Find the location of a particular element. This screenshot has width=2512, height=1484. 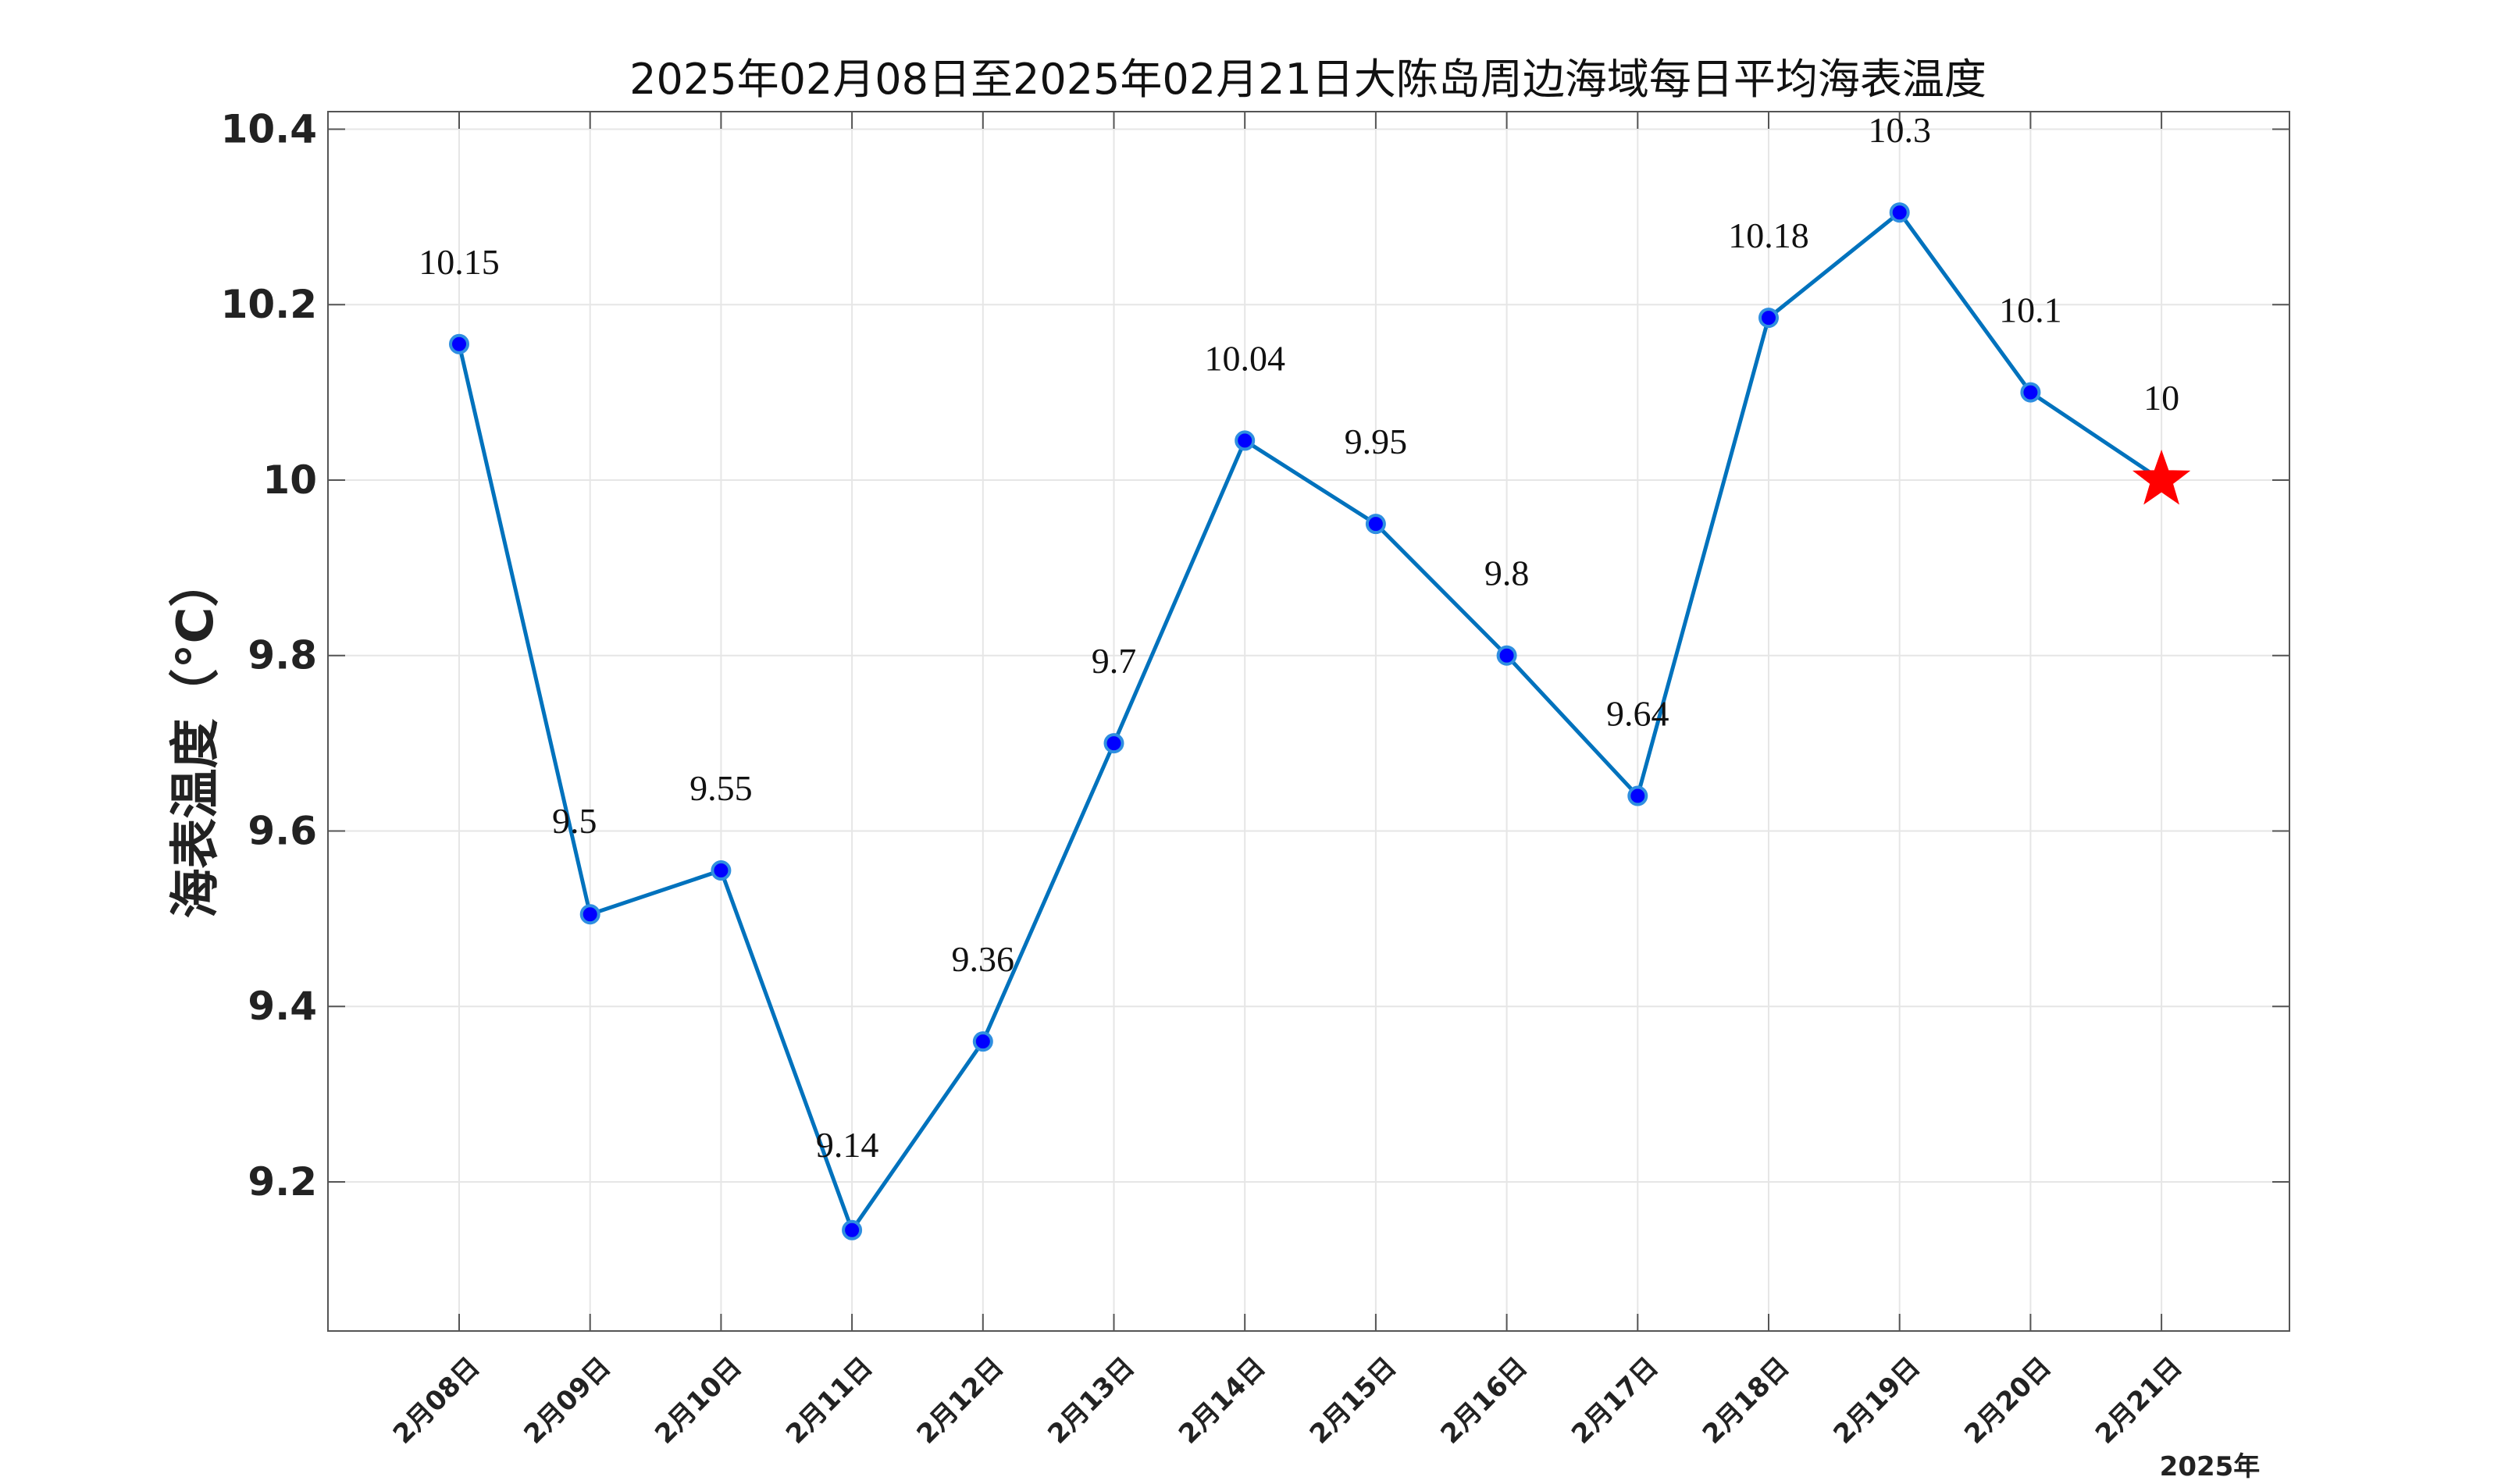

x-tick-label: 2月20日 is located at coordinates (2008, 1400).